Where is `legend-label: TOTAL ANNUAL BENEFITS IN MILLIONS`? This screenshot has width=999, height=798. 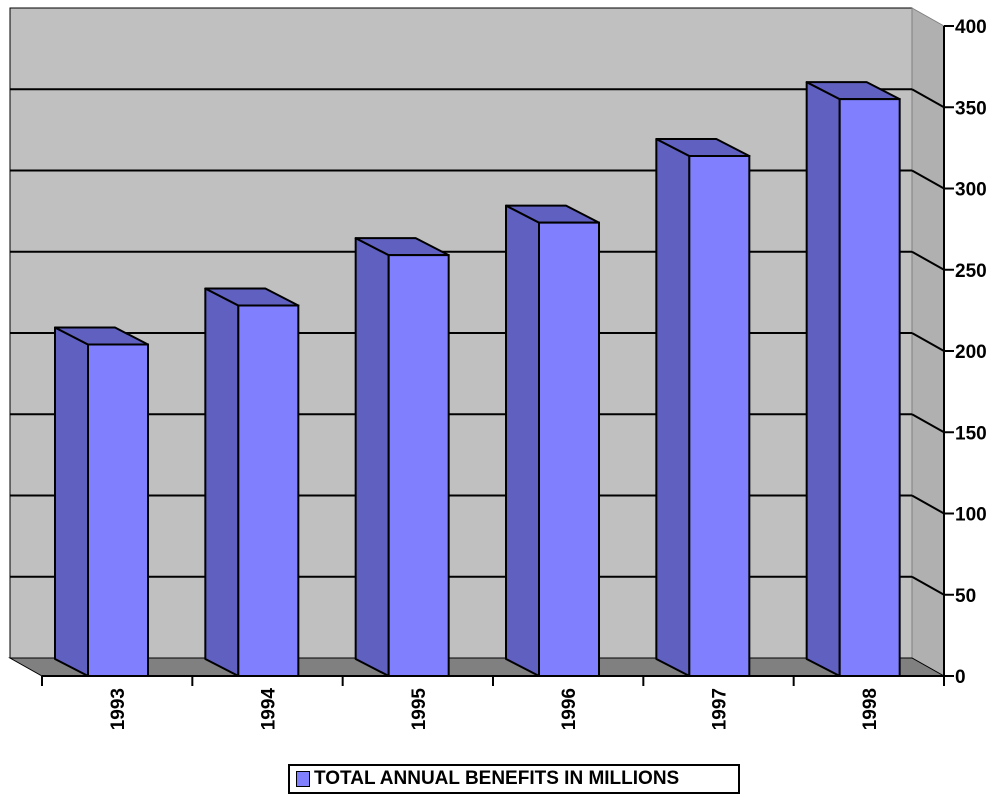 legend-label: TOTAL ANNUAL BENEFITS IN MILLIONS is located at coordinates (497, 778).